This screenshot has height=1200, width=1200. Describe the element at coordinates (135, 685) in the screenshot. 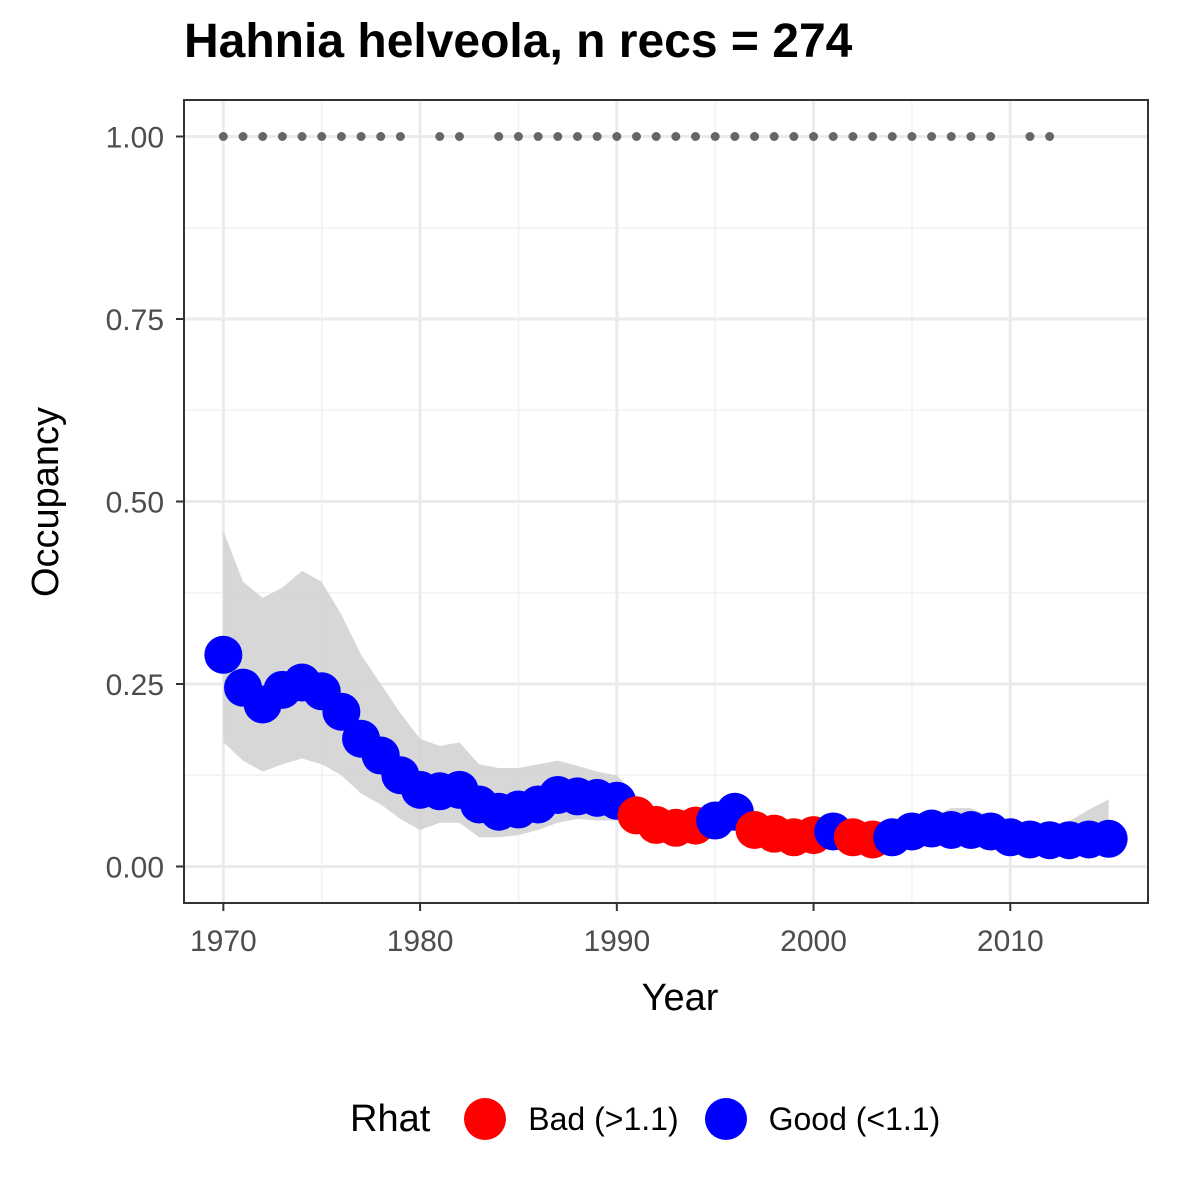

I see `y-tick-label: 0.25` at that location.